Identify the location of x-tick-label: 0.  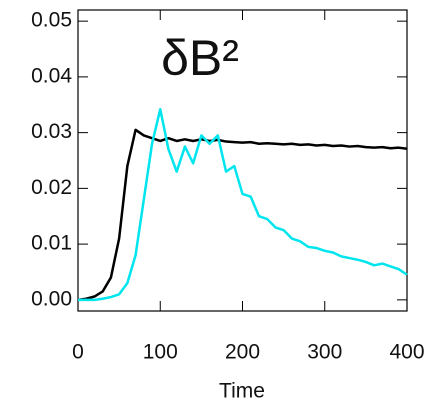
(78, 352).